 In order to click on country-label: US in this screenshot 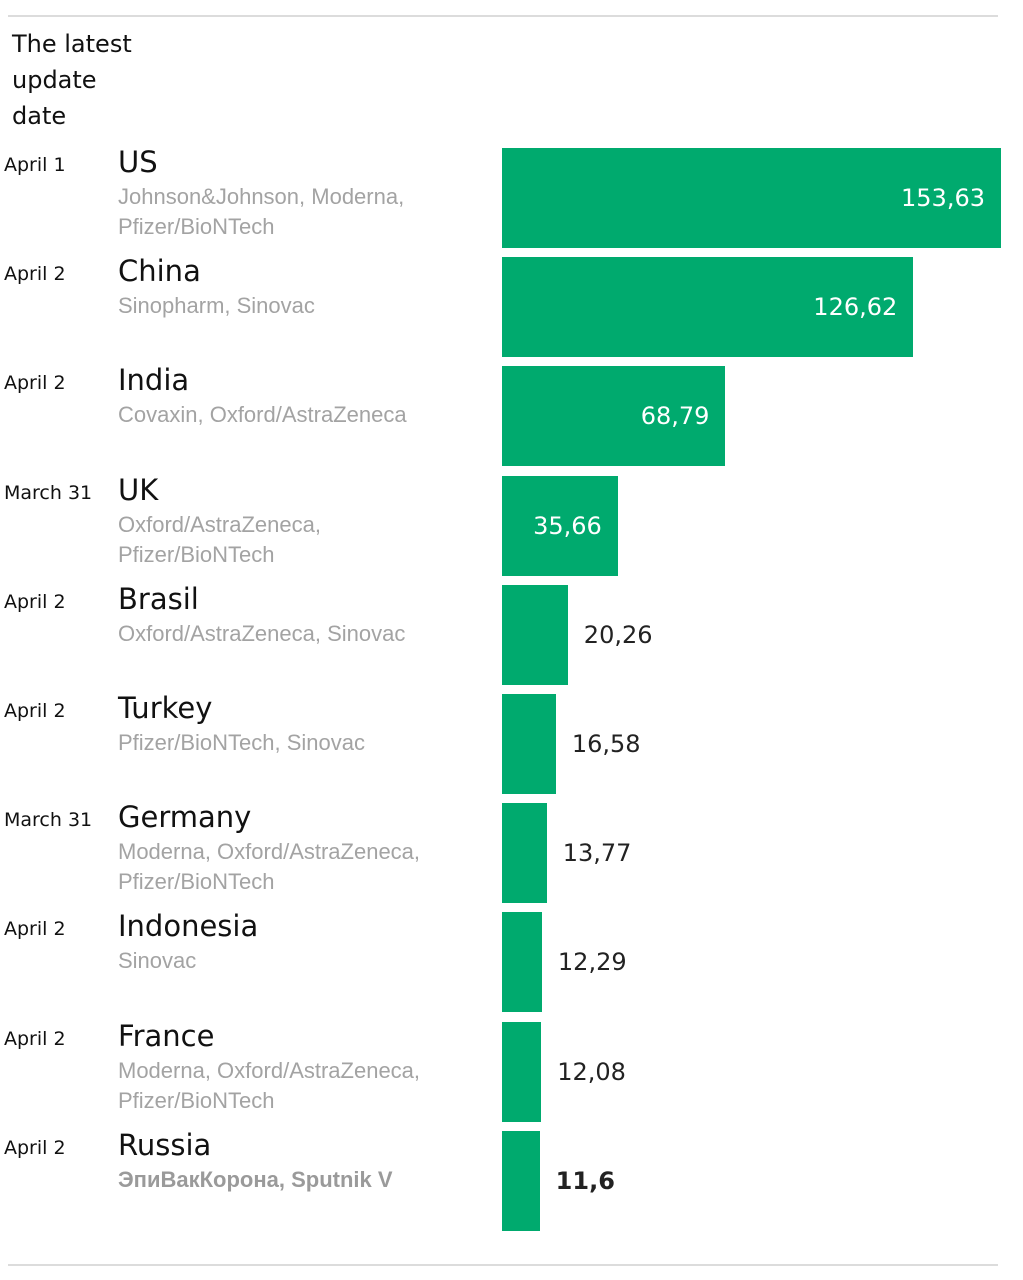, I will do `click(138, 162)`.